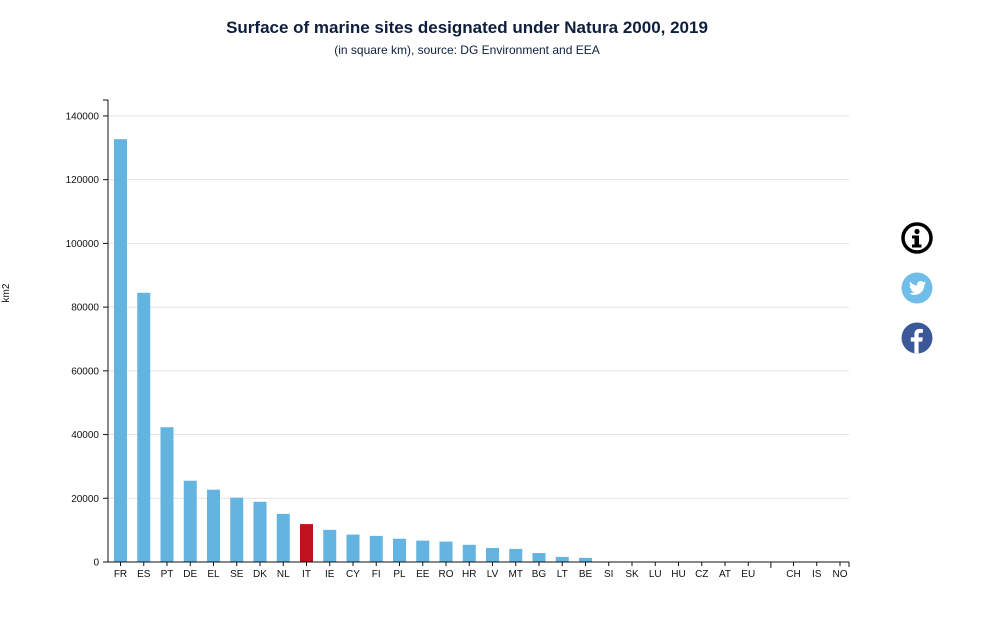 The image size is (1000, 628). What do you see at coordinates (516, 574) in the screenshot?
I see `x-tick-label: MT` at bounding box center [516, 574].